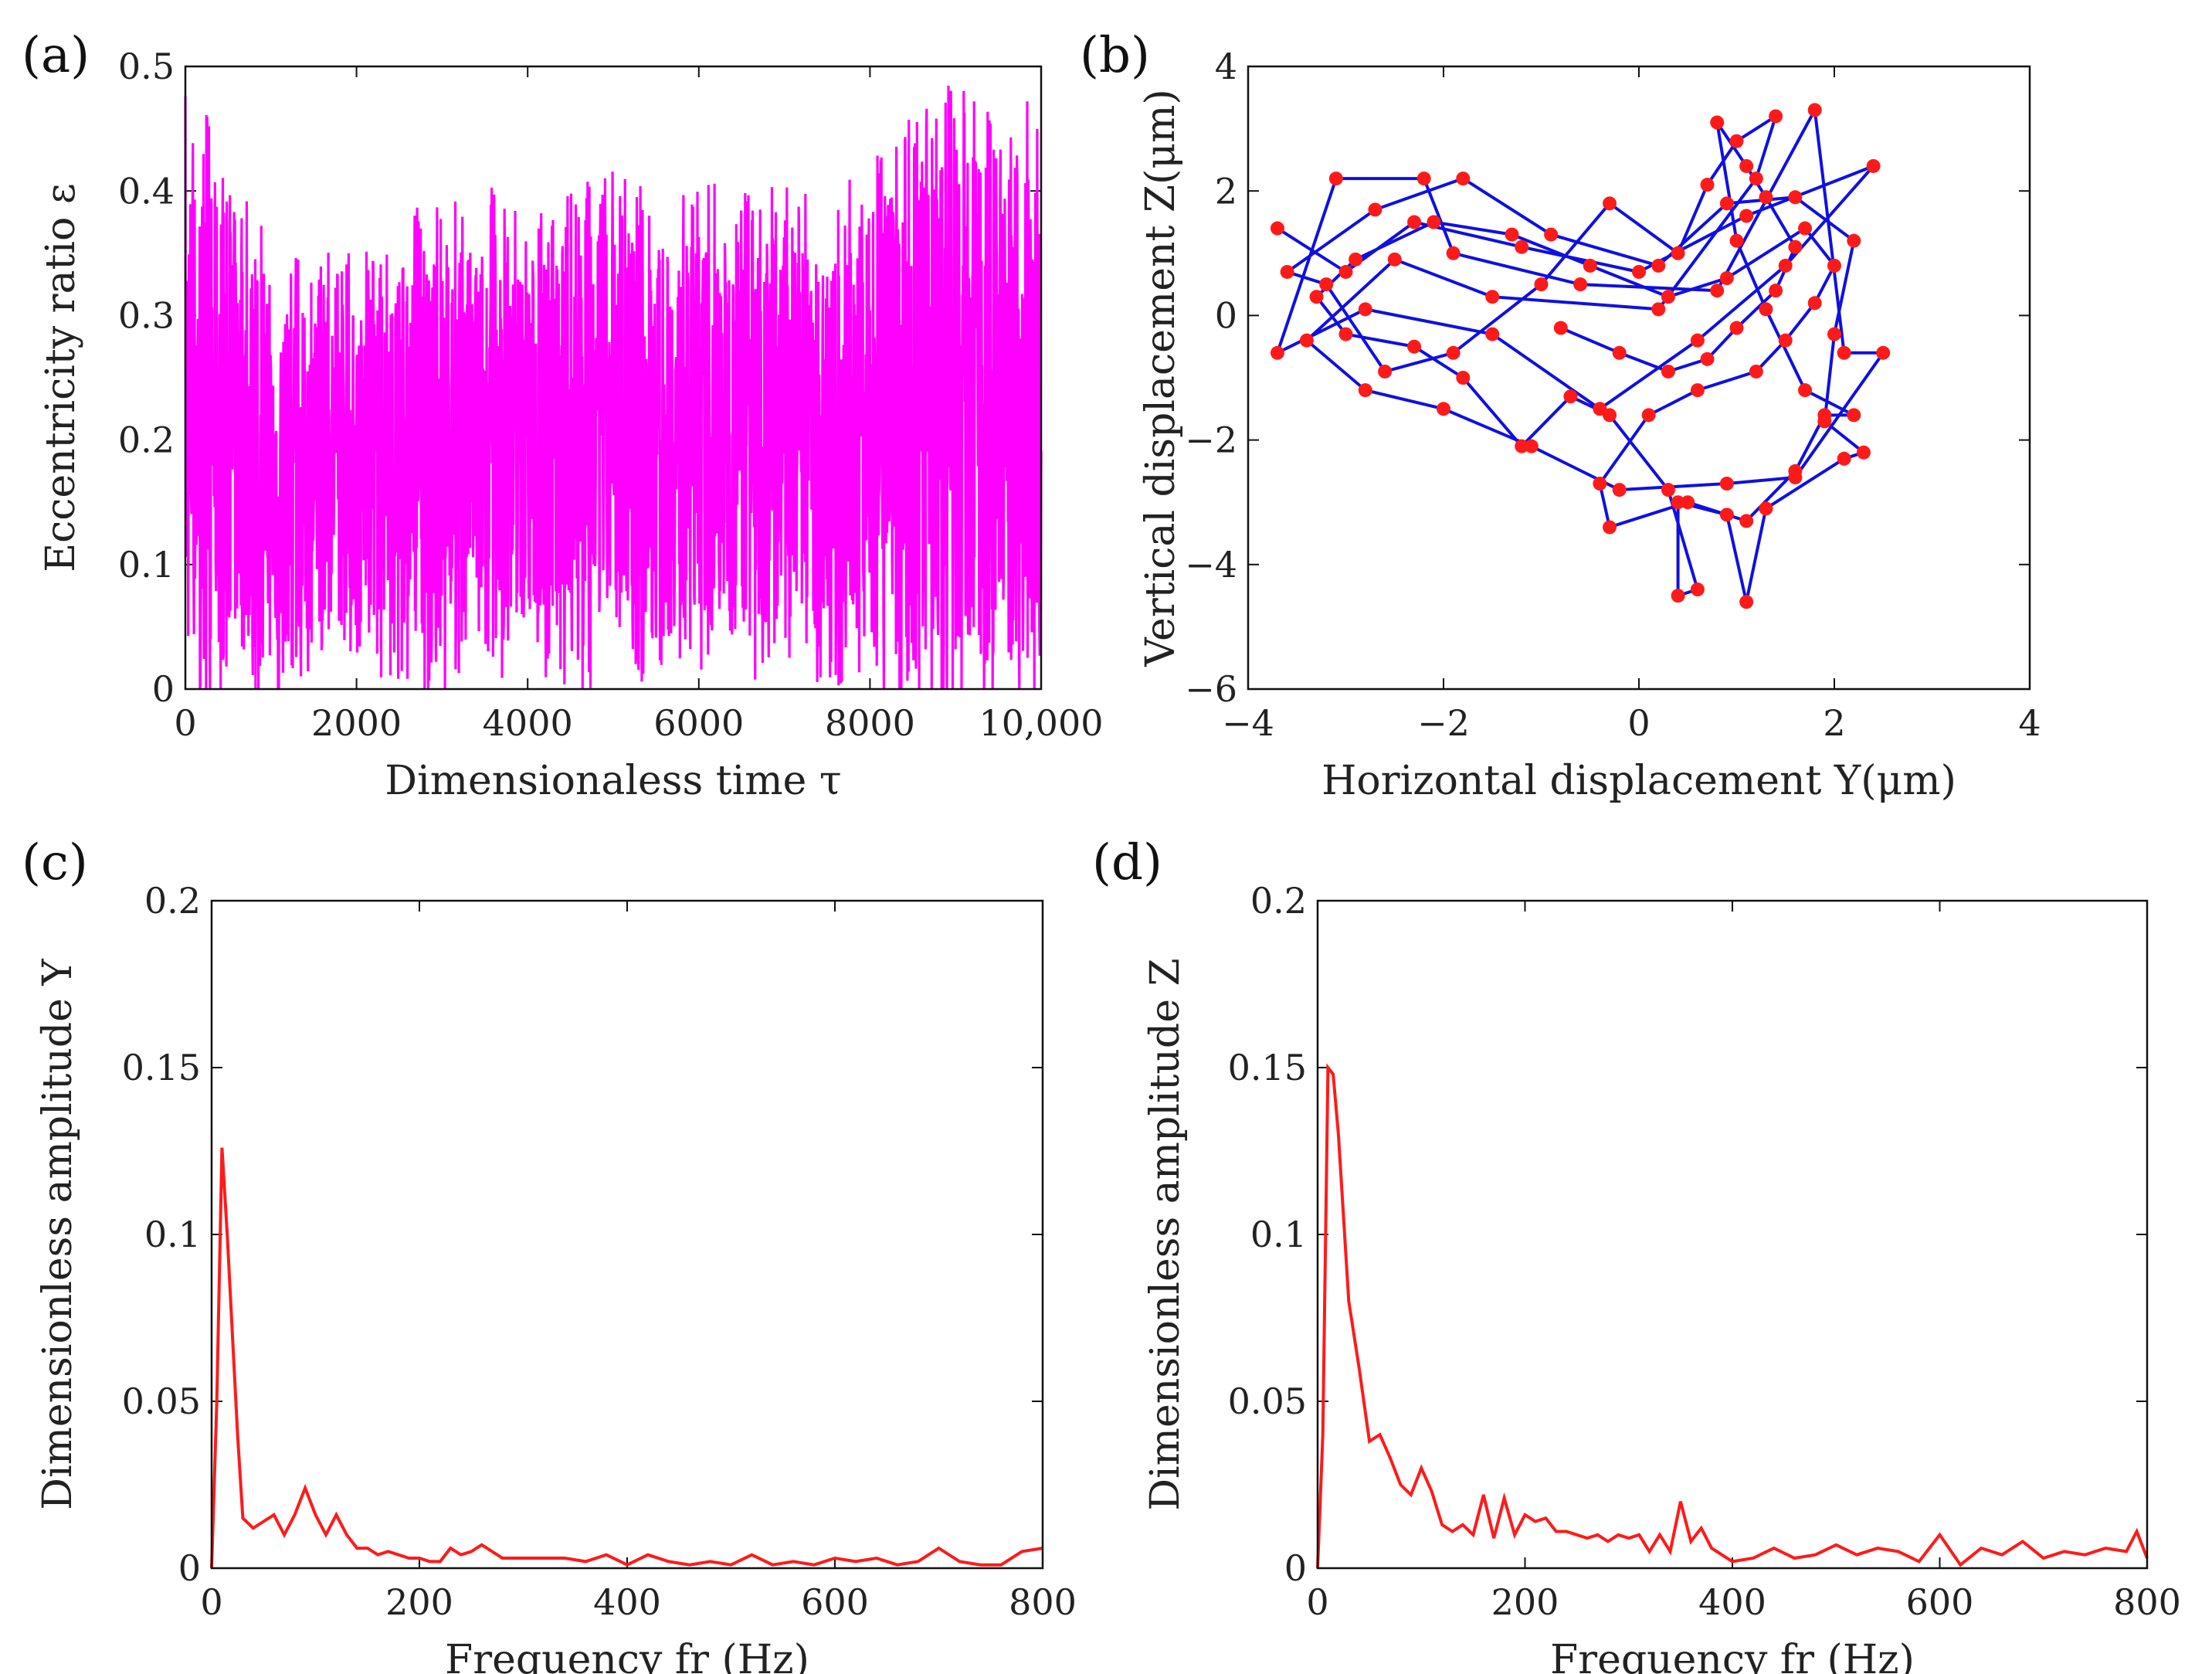 The width and height of the screenshot is (2212, 1674). I want to click on spectrum-line, so click(1732, 1316).